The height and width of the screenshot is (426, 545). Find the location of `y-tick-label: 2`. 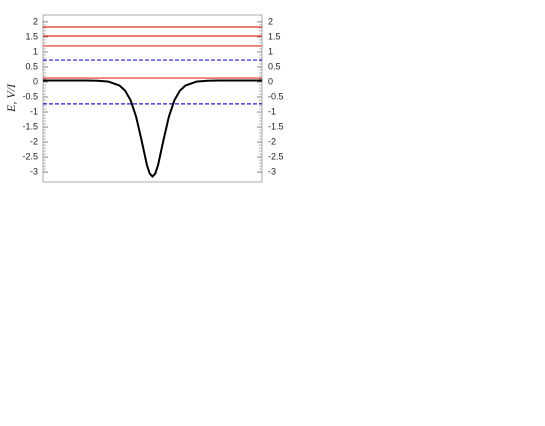

y-tick-label: 2 is located at coordinates (35, 21).